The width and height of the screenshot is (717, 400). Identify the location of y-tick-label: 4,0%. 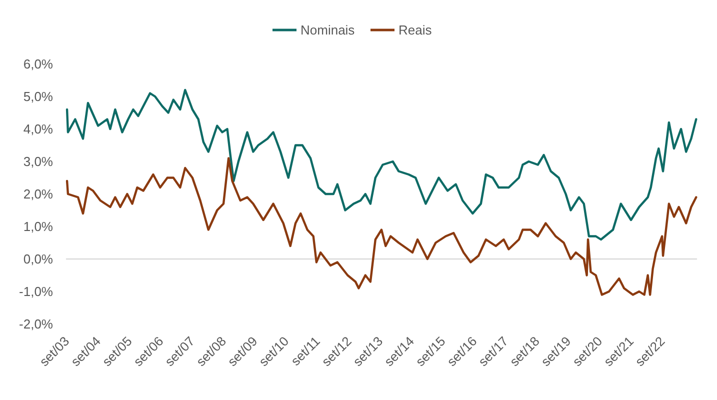
(38, 129).